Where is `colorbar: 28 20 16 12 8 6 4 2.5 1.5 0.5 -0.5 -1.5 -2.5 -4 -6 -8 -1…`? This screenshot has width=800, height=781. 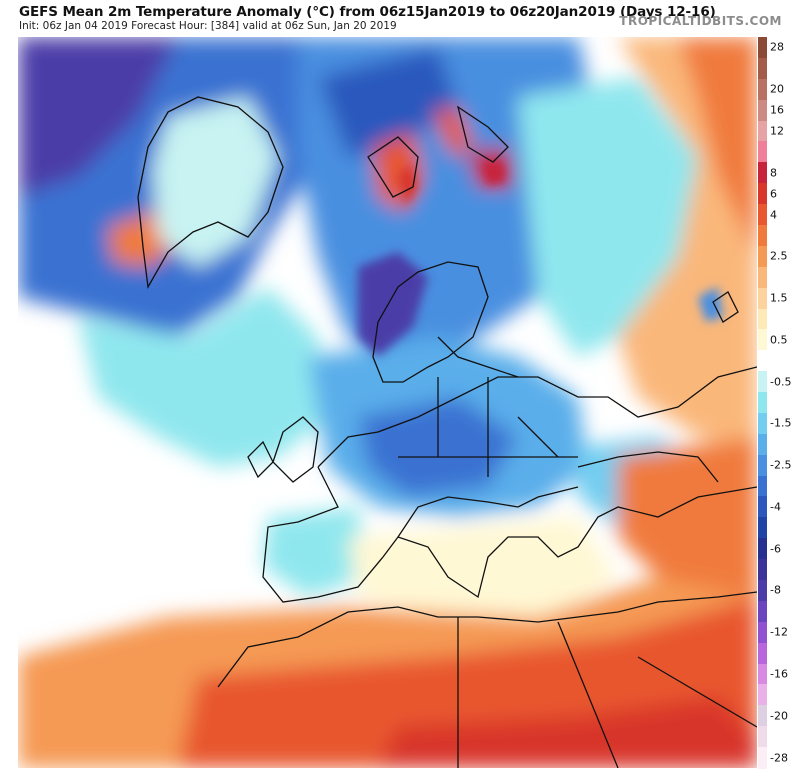 colorbar: 28 20 16 12 8 6 4 2.5 1.5 0.5 -0.5 -1.5 -2.5 -4 -6 -8 -1… is located at coordinates (779, 403).